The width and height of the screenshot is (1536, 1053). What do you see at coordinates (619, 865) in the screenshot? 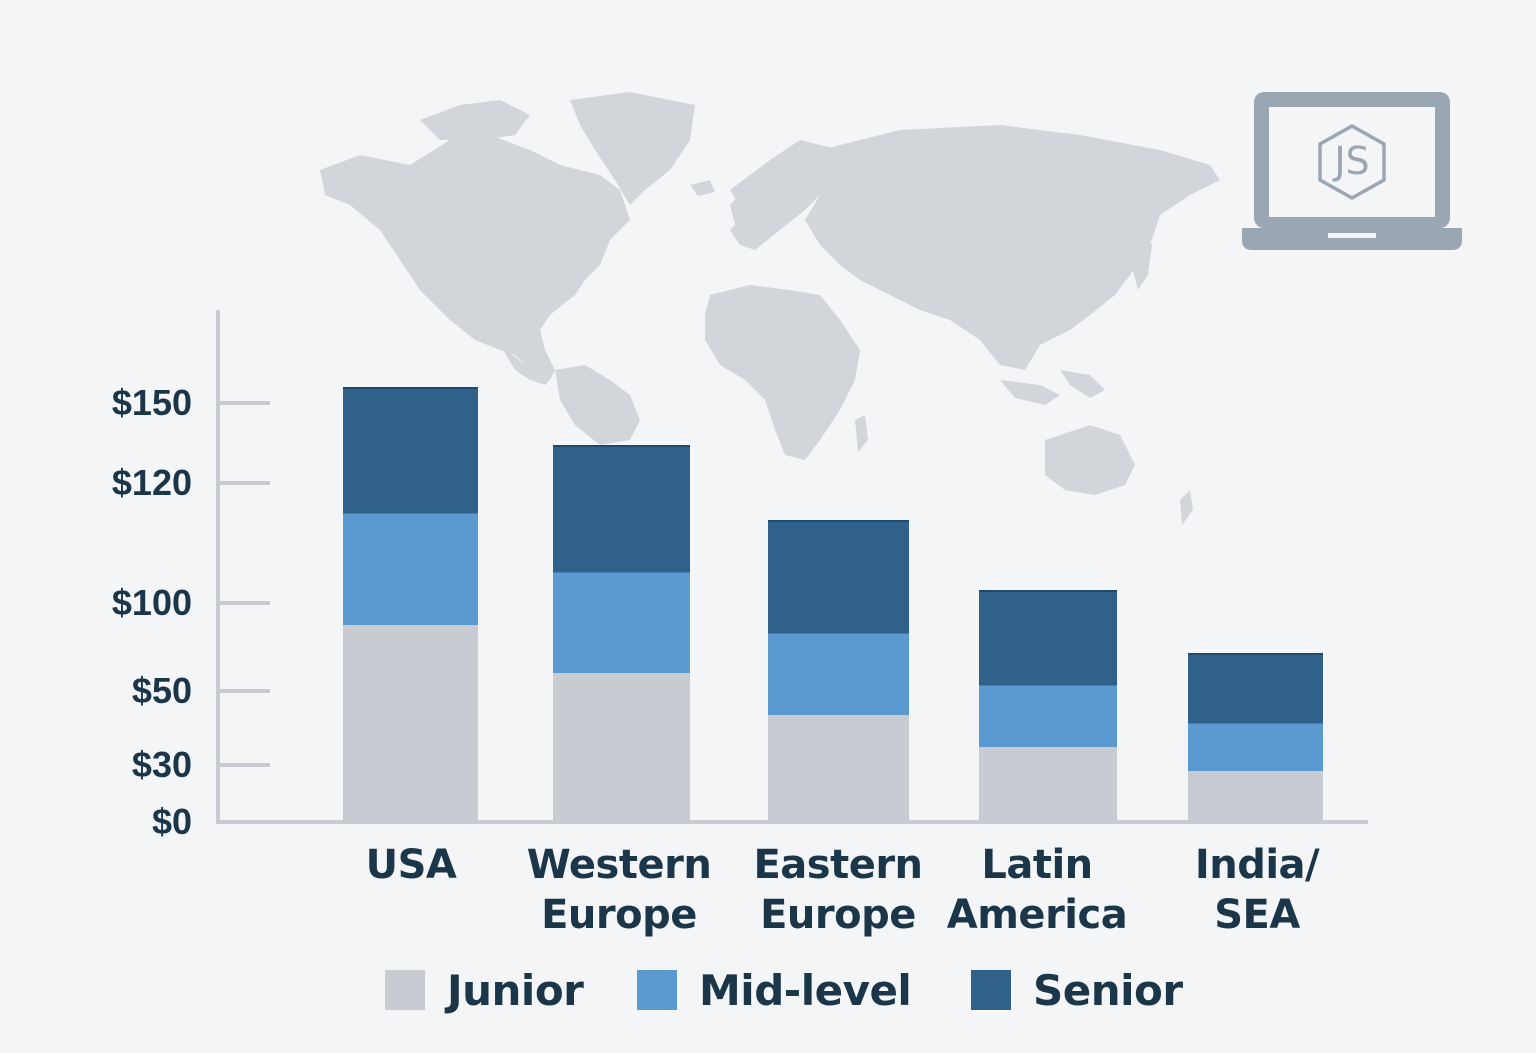
I see `x-label-line: Western` at bounding box center [619, 865].